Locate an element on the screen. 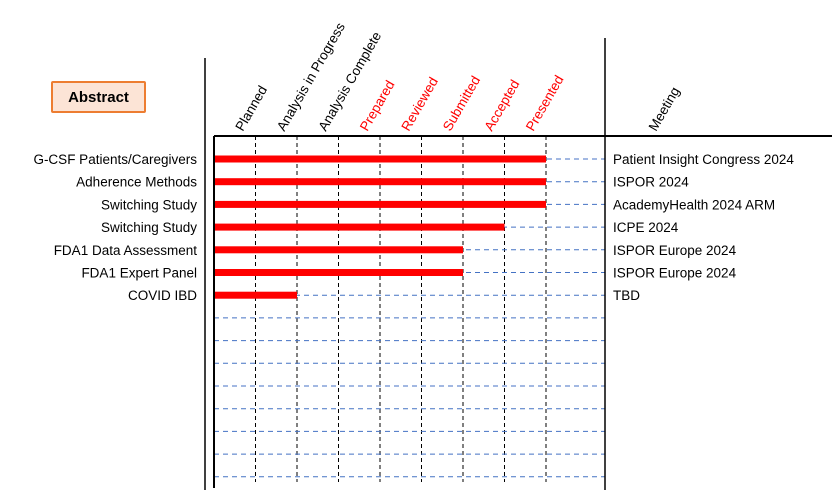 This screenshot has height=491, width=832. row-label: FDA1 Expert Panel is located at coordinates (139, 273).